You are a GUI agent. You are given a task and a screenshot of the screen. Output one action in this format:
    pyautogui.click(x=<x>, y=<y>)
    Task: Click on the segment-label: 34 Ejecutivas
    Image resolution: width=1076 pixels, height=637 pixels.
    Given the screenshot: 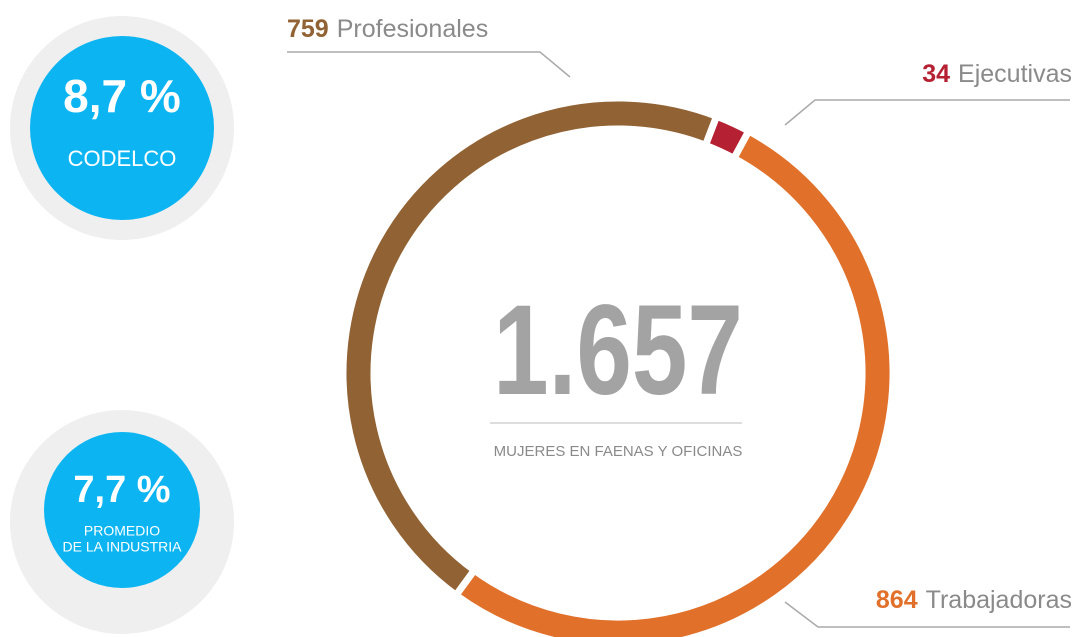 What is the action you would take?
    pyautogui.click(x=997, y=74)
    